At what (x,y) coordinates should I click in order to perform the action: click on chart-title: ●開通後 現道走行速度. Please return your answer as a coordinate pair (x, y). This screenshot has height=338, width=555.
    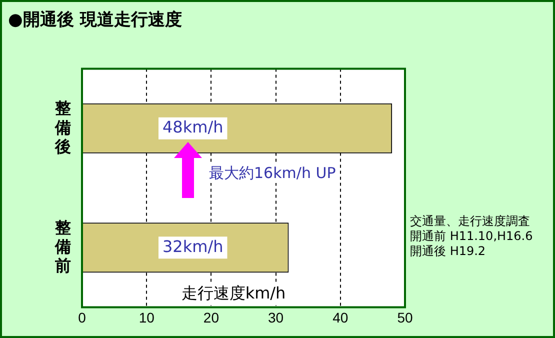
    Looking at the image, I should click on (95, 20).